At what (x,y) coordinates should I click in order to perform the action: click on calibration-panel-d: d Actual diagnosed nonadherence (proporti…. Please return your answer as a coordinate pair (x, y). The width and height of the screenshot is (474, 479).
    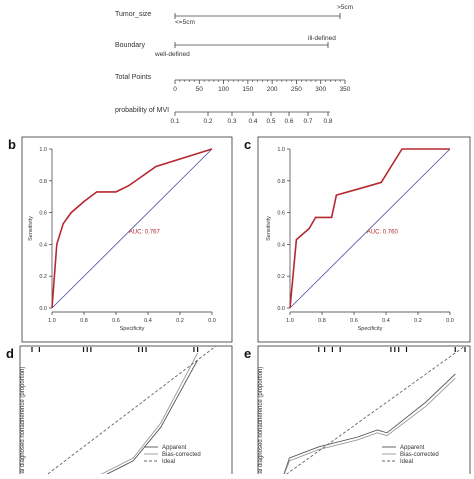
    Looking at the image, I should click on (119, 412).